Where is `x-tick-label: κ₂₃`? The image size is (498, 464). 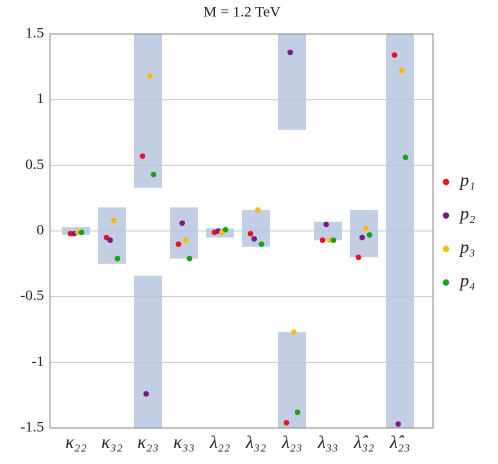 x-tick-label: κ₂₃ is located at coordinates (147, 442).